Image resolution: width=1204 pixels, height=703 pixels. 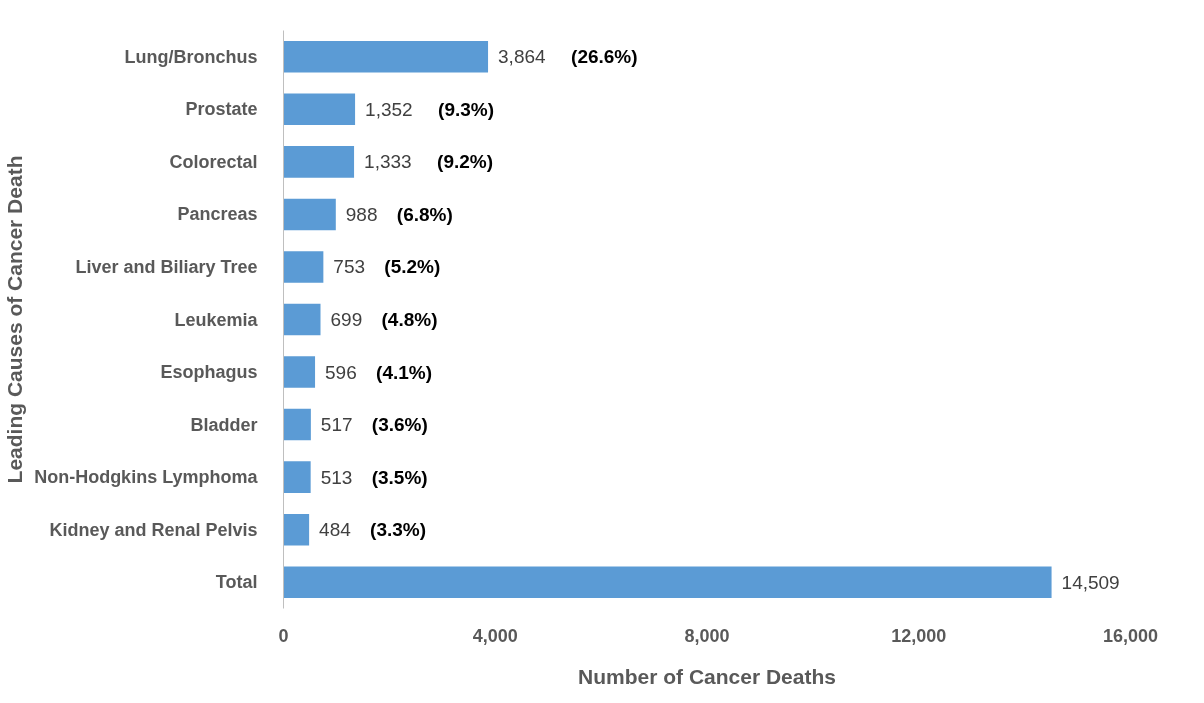 I want to click on data-label: 517, so click(x=336, y=425).